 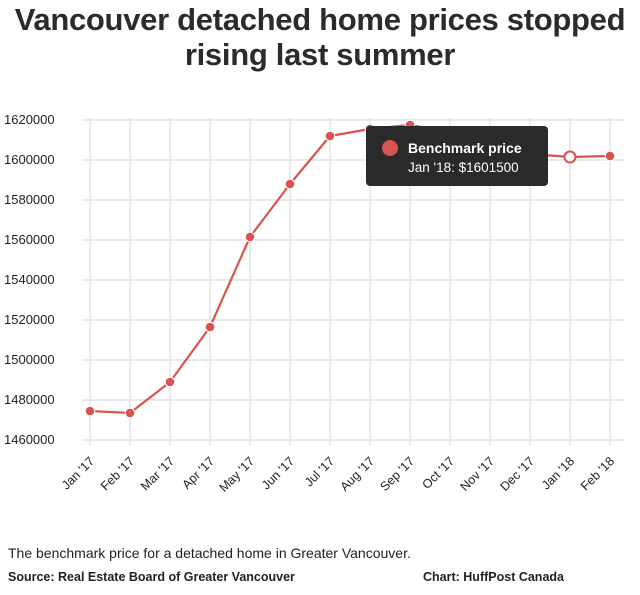 What do you see at coordinates (558, 473) in the screenshot?
I see `x-tick-label: Jan '18` at bounding box center [558, 473].